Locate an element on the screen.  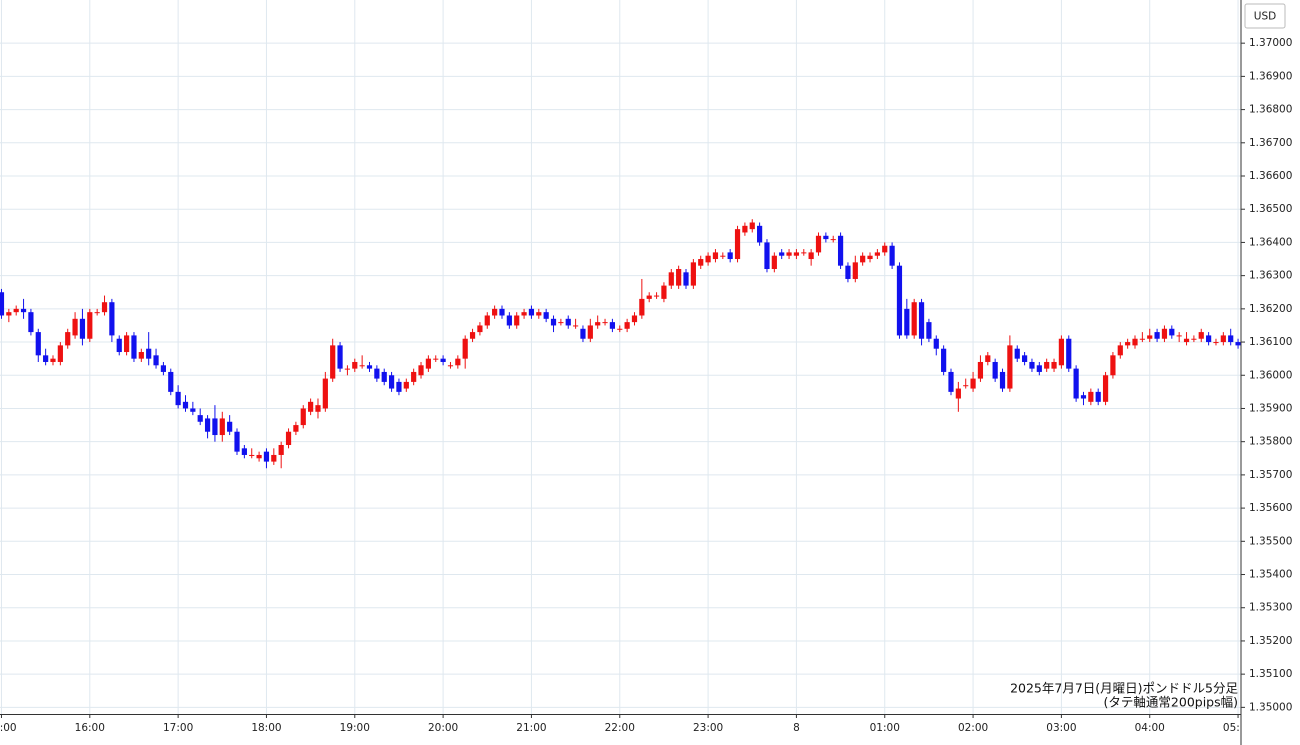
y-tick-label: 1.35100 is located at coordinates (1270, 674).